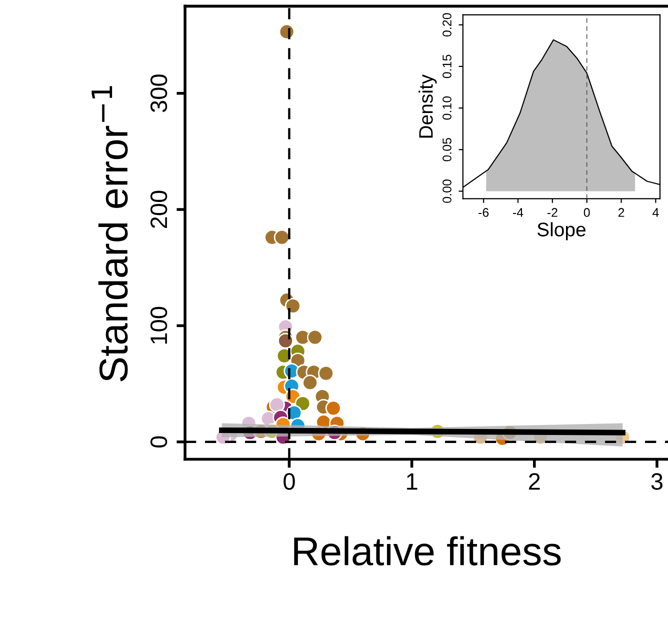 This screenshot has height=619, width=668. Describe the element at coordinates (427, 551) in the screenshot. I see `x-axis-title: Relative fitness` at that location.